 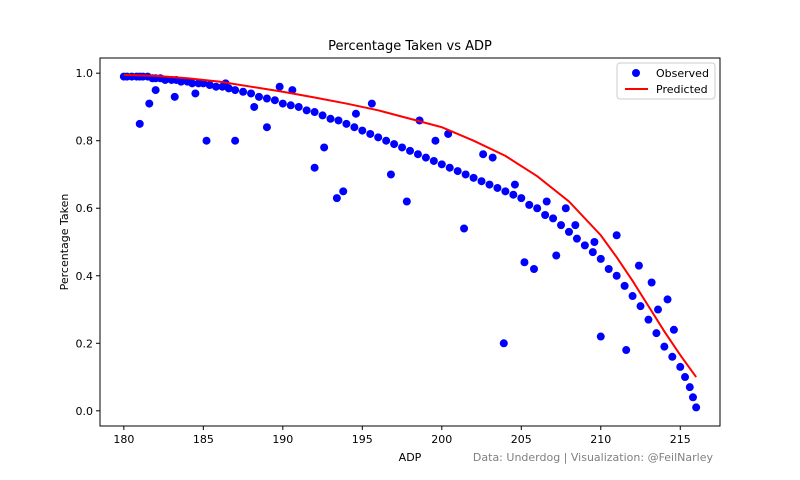 I want to click on y-tick-label: 0.4, so click(x=85, y=276).